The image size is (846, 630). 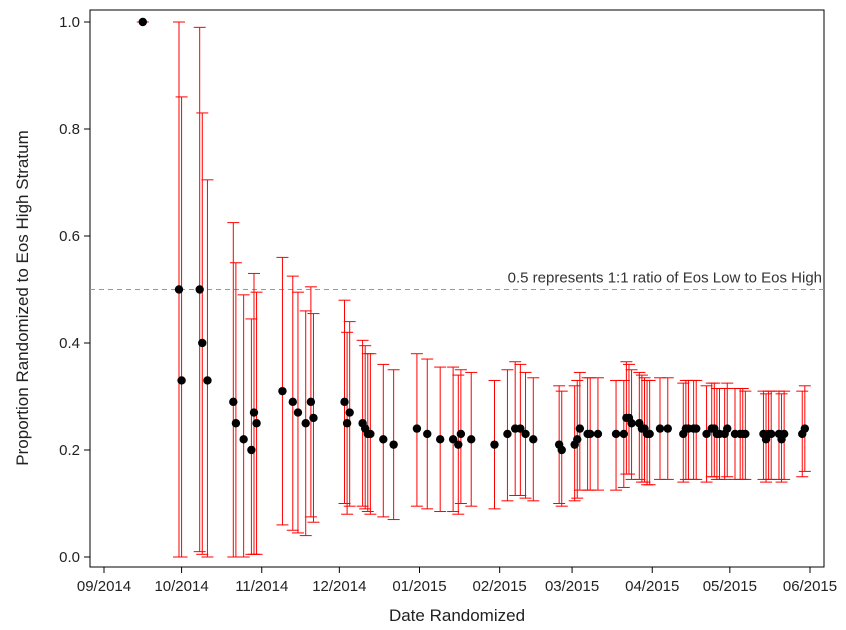 What do you see at coordinates (457, 615) in the screenshot?
I see `x-axis-title: Date Randomized` at bounding box center [457, 615].